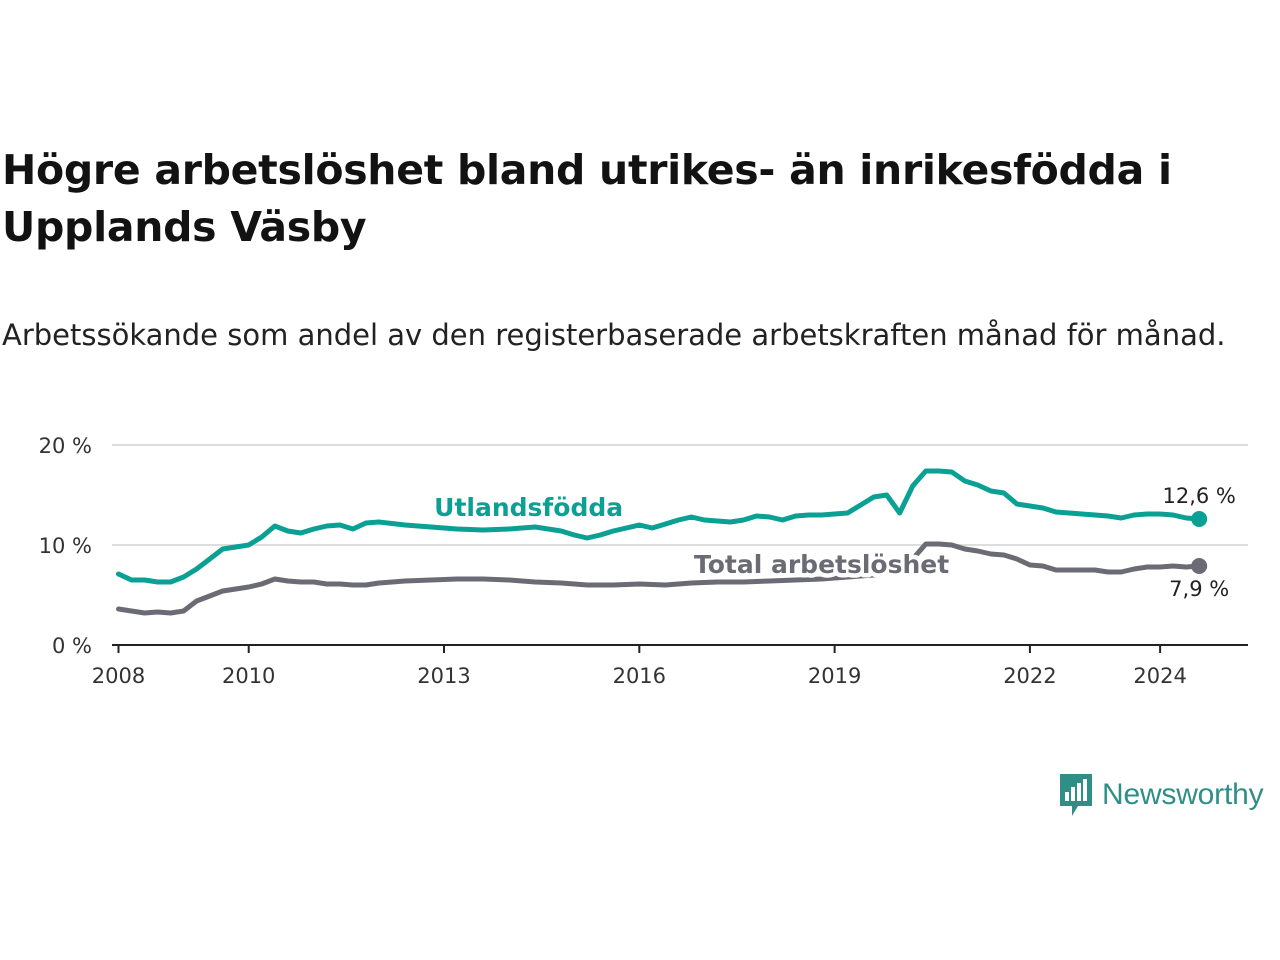 The width and height of the screenshot is (1280, 960). I want to click on y-tick-label: 10 %, so click(65, 546).